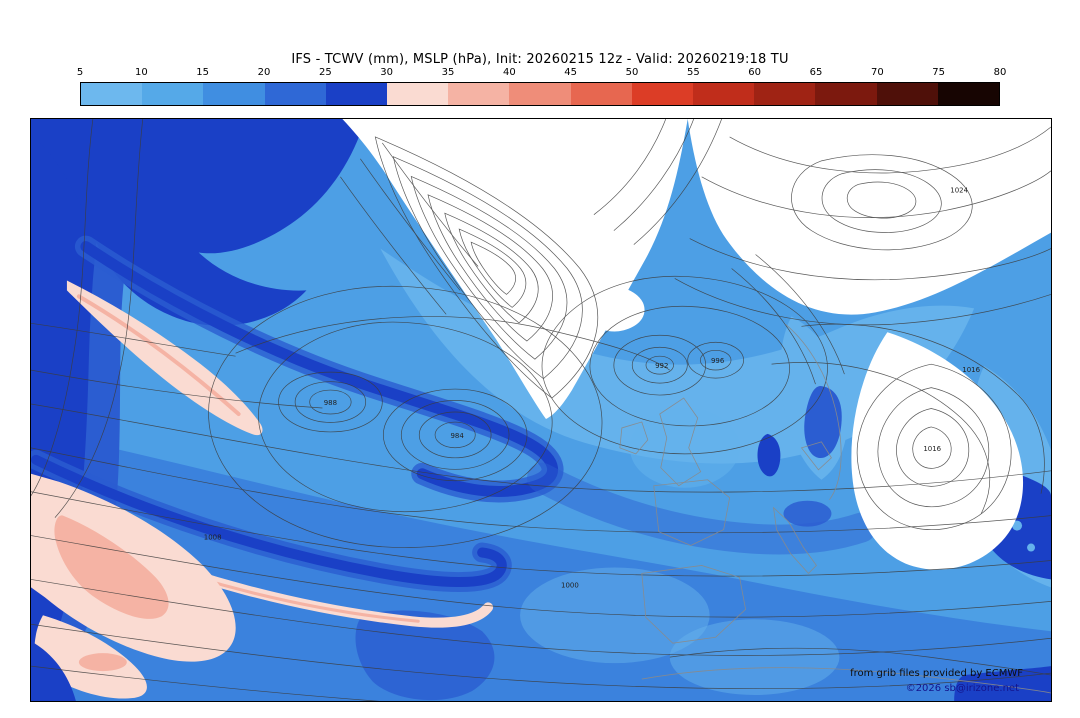  Describe the element at coordinates (515, 269) in the screenshot. I see `greenland-white` at that location.